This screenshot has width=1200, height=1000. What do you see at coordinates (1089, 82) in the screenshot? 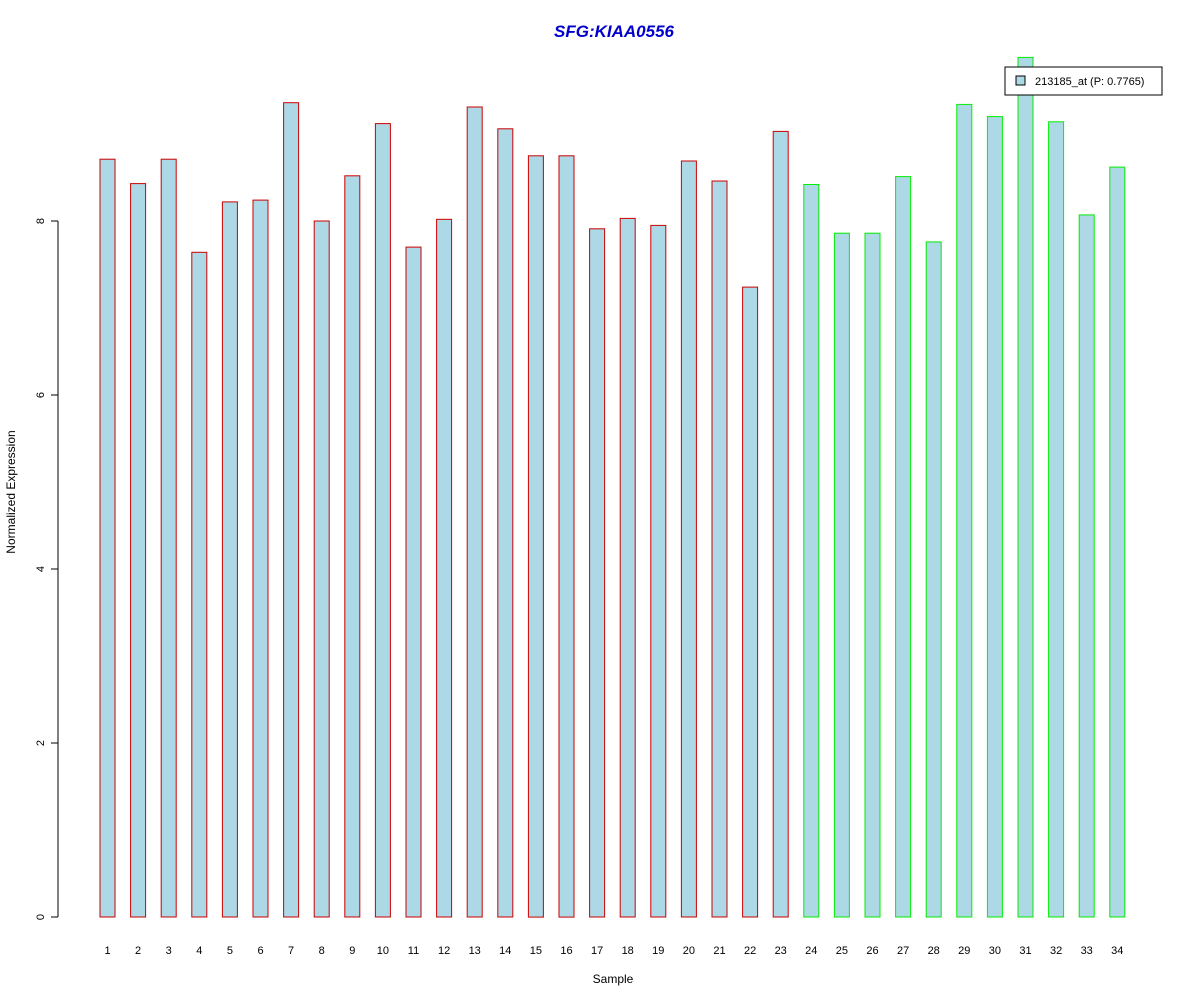
I see `legend-label: 213185_at (P: 0.7765)` at bounding box center [1089, 82].